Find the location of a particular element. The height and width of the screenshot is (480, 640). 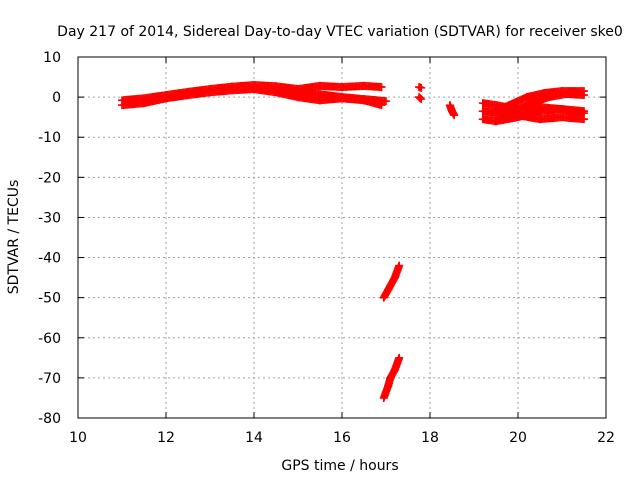

x-tick-label: 16 is located at coordinates (342, 438).